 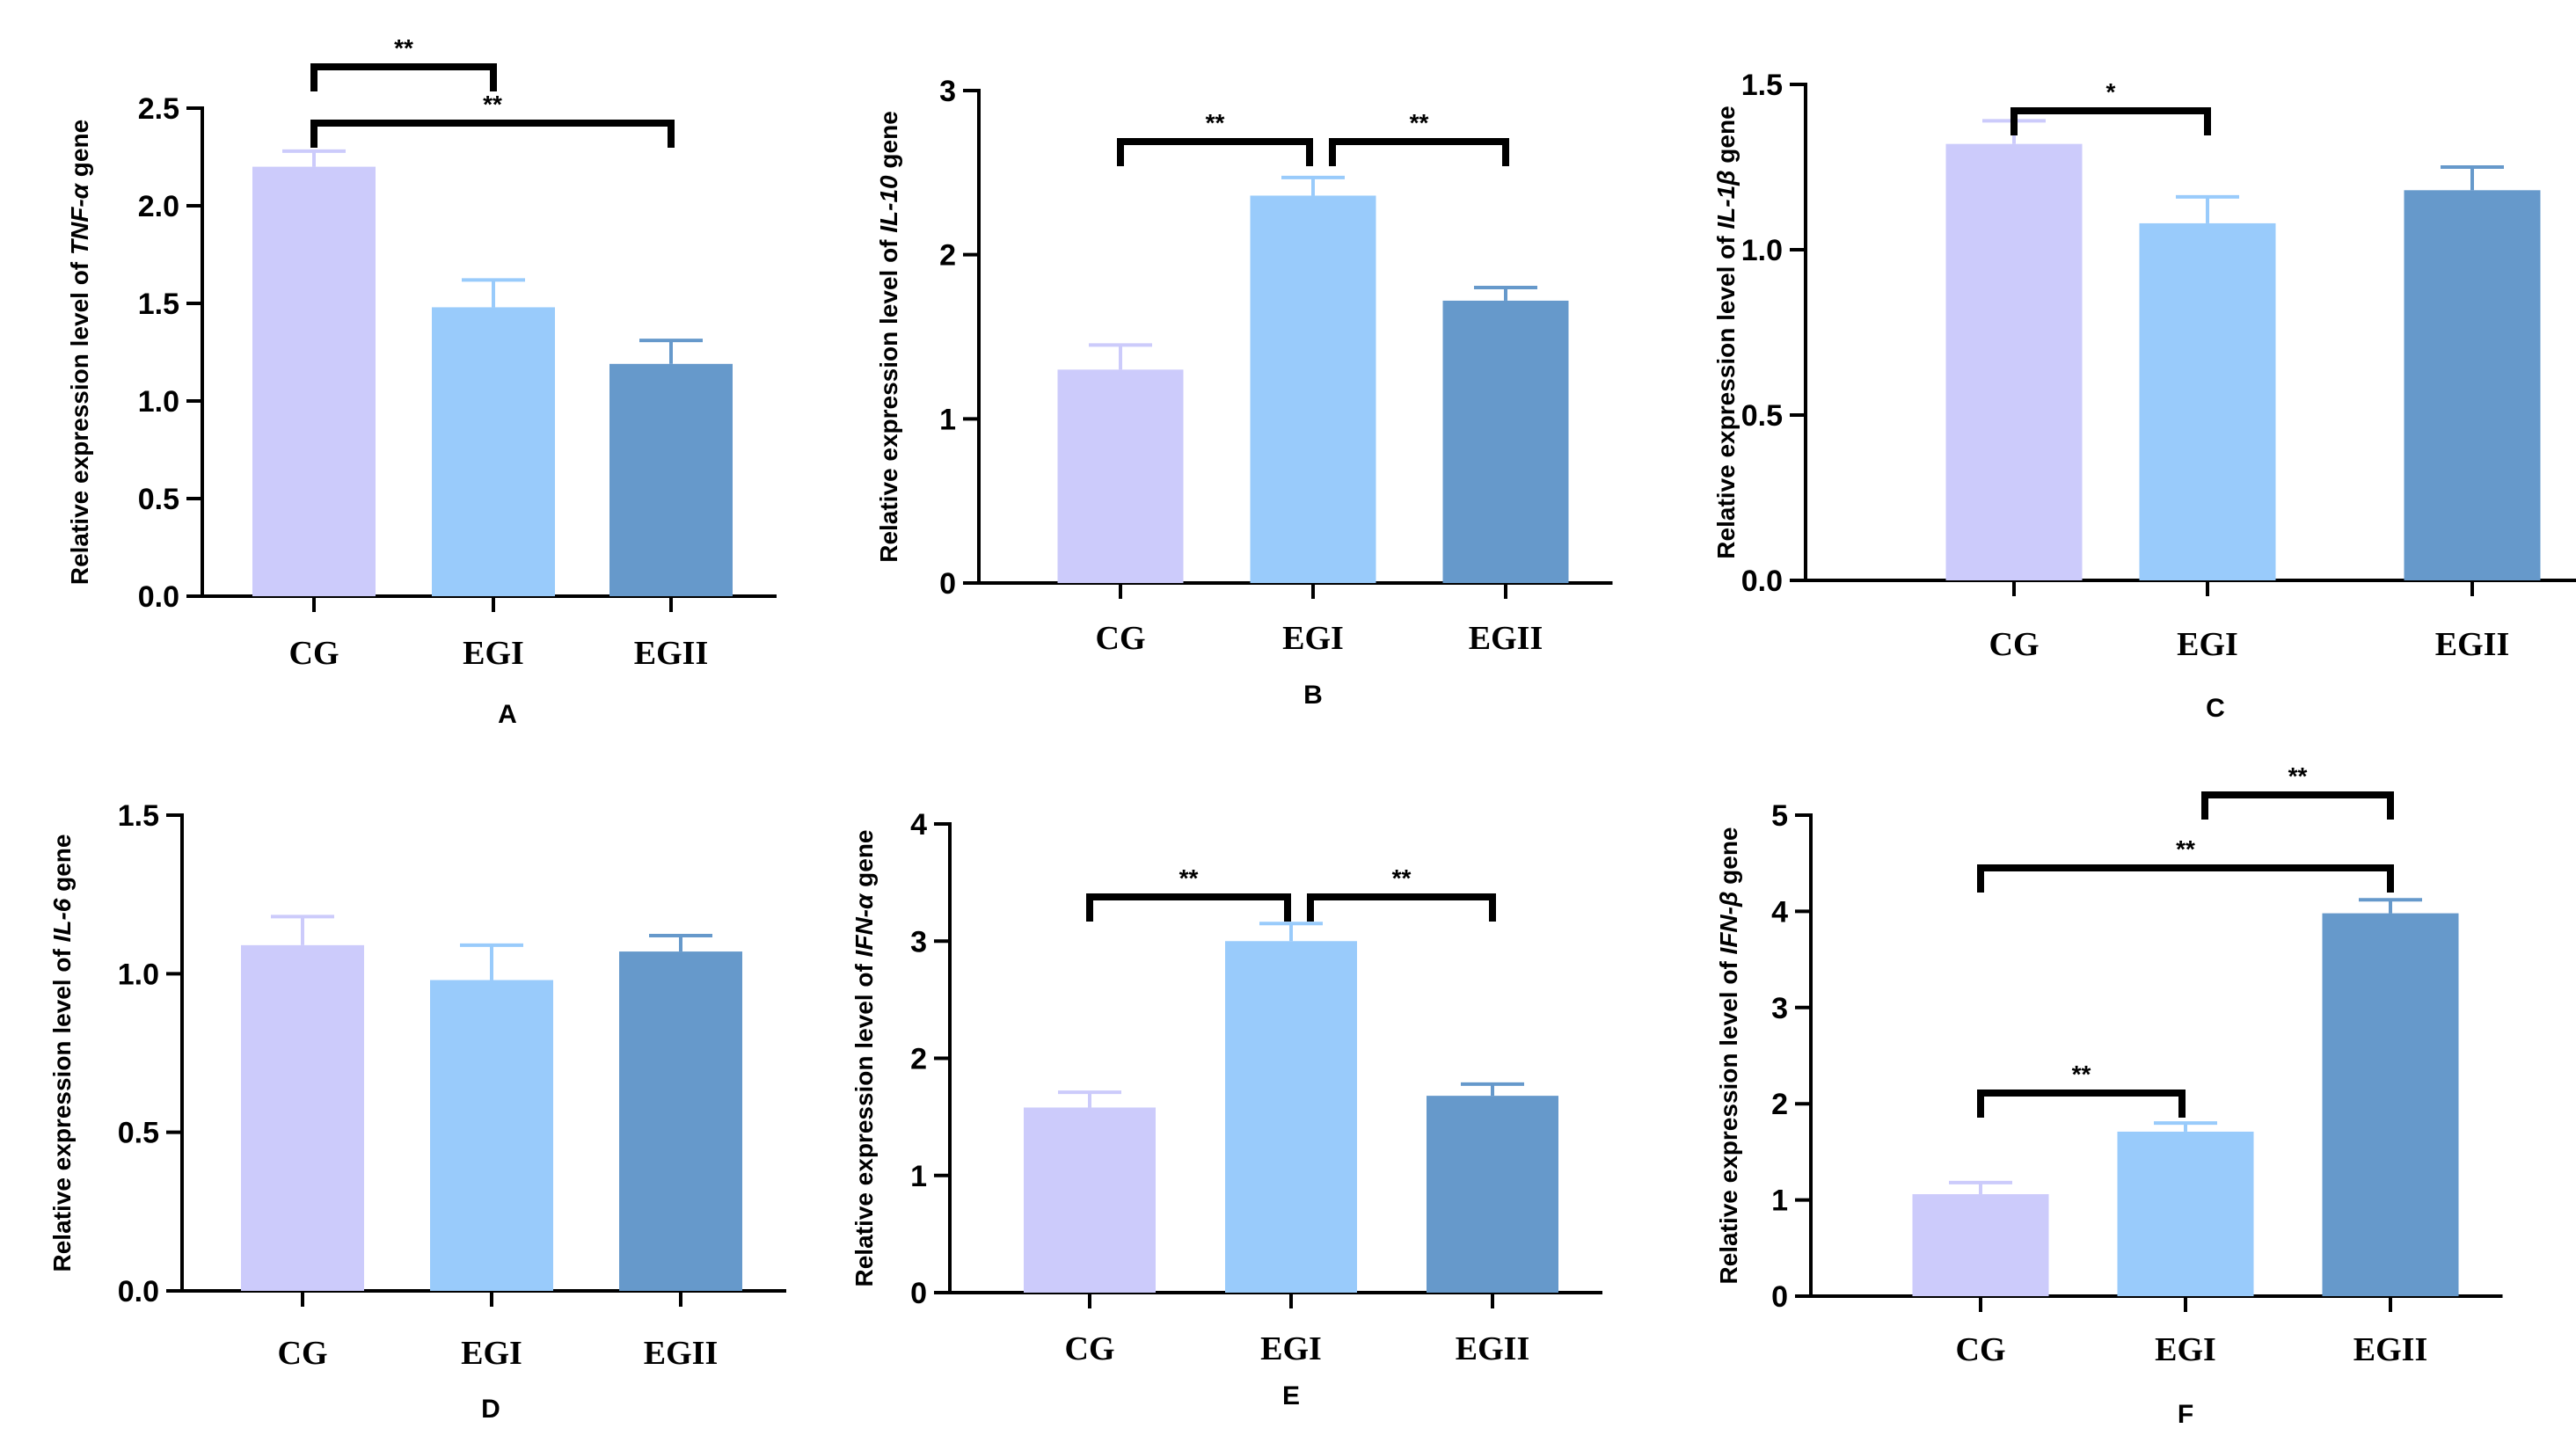 What do you see at coordinates (490, 1409) in the screenshot?
I see `panel-letter: D` at bounding box center [490, 1409].